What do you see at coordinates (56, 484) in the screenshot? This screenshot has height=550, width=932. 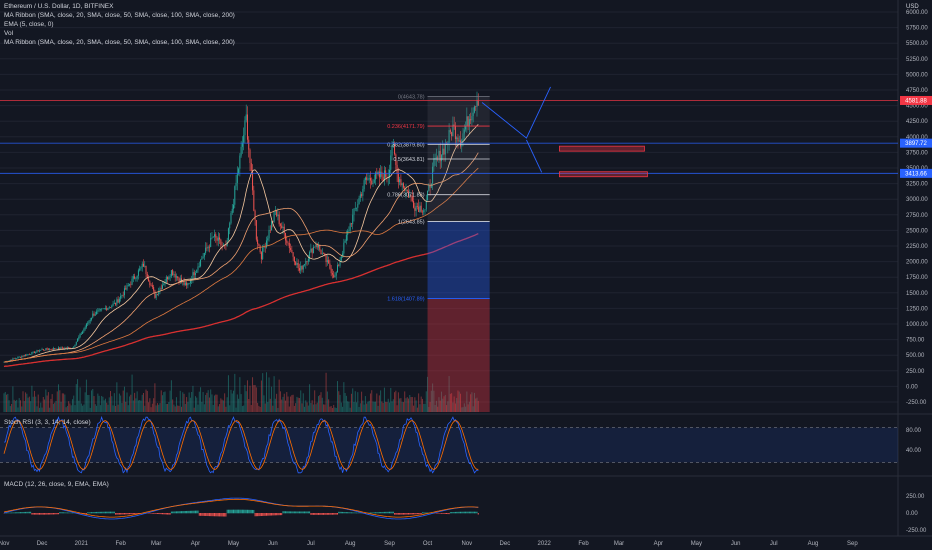 I see `macd-legend: MACD (12, 26, close, 9, EMA, EMA)` at bounding box center [56, 484].